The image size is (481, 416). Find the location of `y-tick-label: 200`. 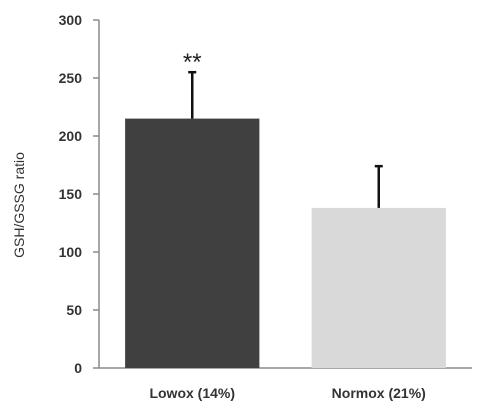

y-tick-label: 200 is located at coordinates (71, 136).